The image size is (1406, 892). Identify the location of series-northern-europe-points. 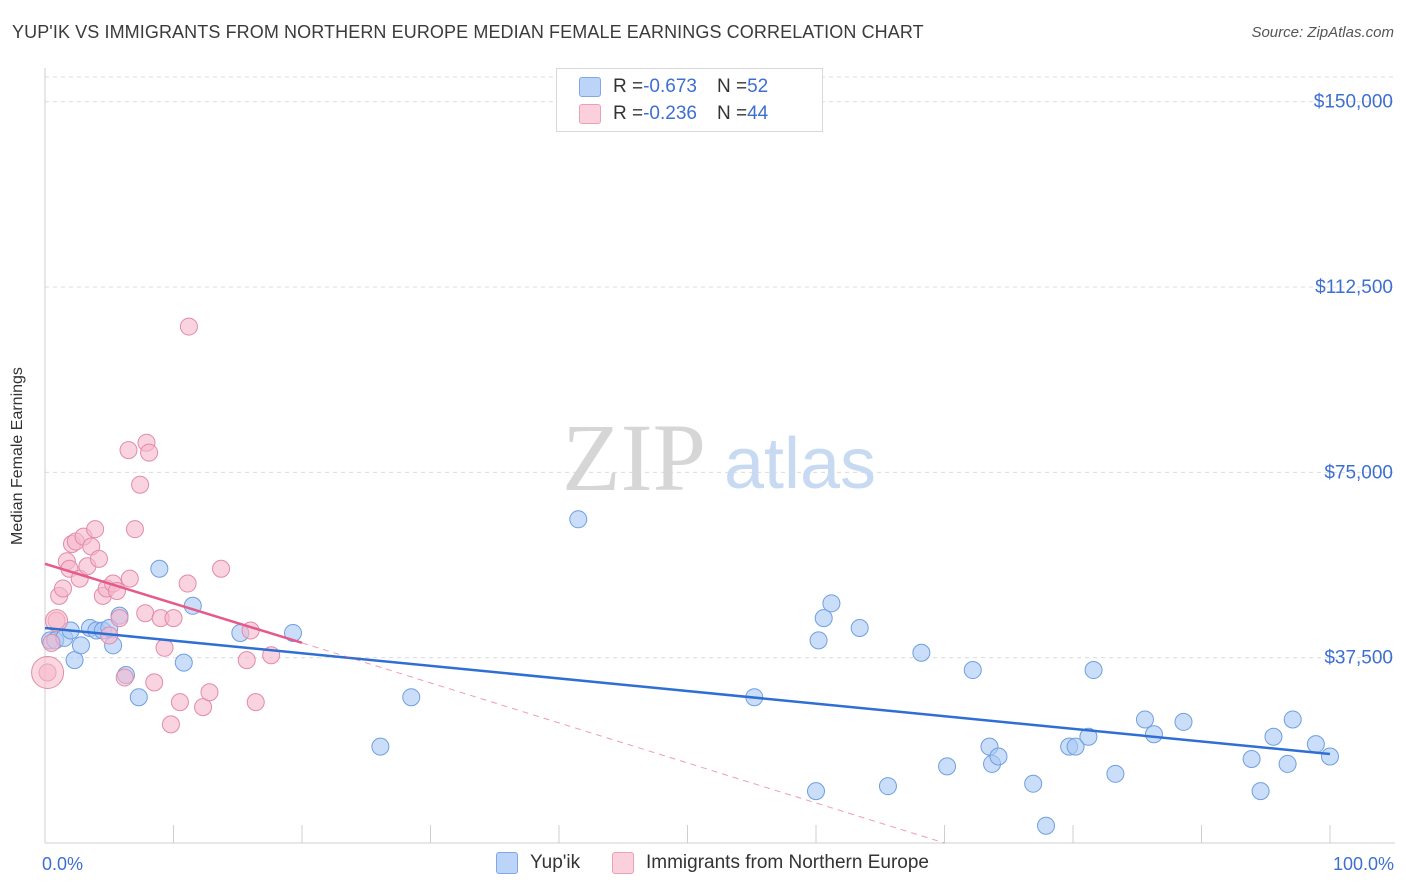
(156, 525).